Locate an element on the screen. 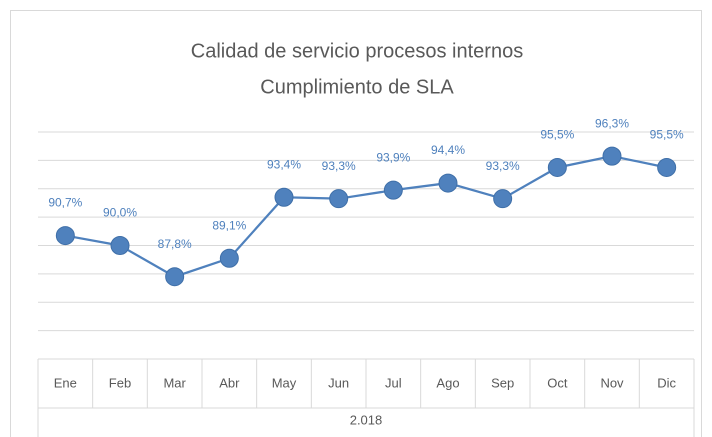  x-tick-label: Oct is located at coordinates (557, 382).